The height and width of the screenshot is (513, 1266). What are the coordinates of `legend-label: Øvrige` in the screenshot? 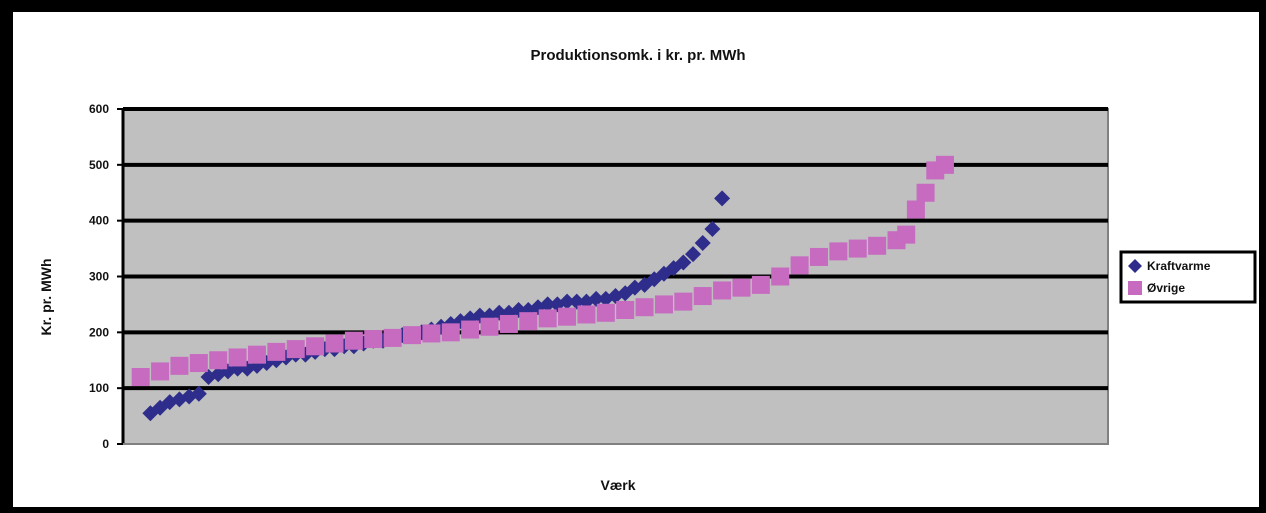 It's located at (1166, 288).